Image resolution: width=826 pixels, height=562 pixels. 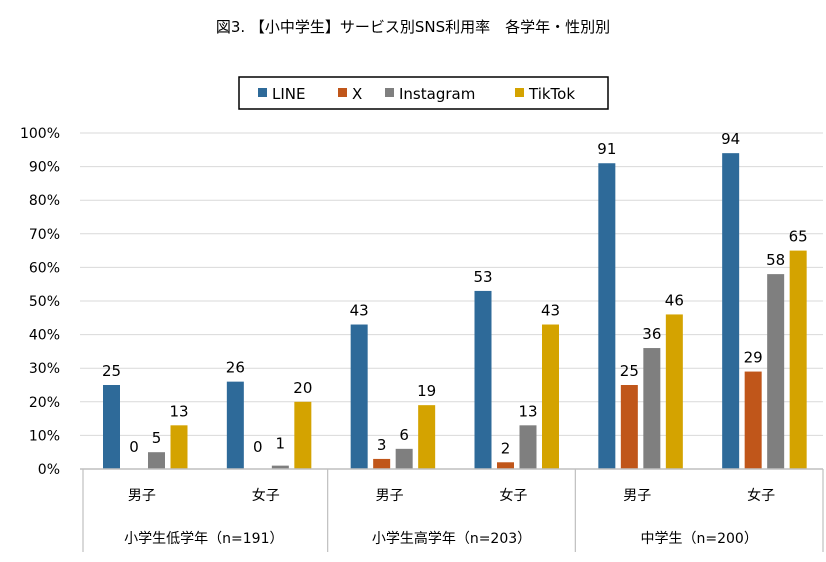 I want to click on data-label-line: 25, so click(x=111, y=371).